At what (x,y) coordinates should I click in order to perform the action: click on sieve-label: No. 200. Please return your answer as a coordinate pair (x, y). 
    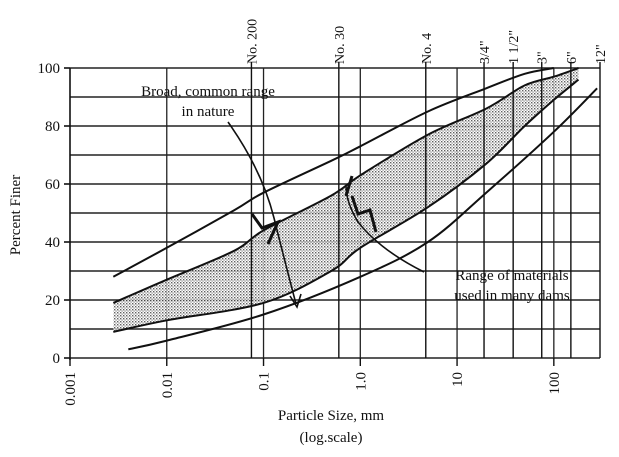
    Looking at the image, I should click on (252, 41).